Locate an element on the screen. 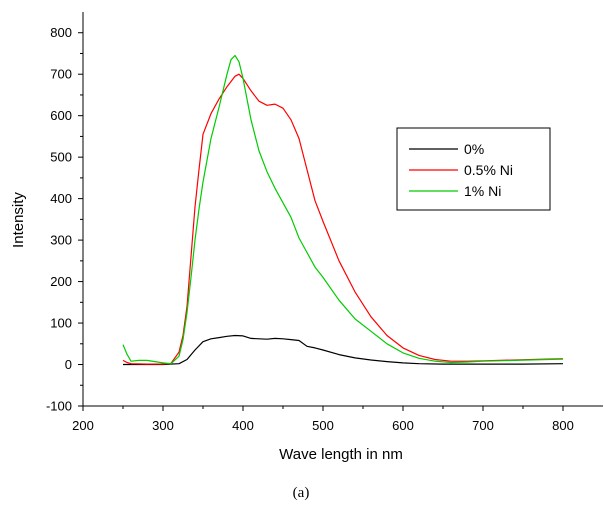  y-tick-label: 800 is located at coordinates (61, 32).